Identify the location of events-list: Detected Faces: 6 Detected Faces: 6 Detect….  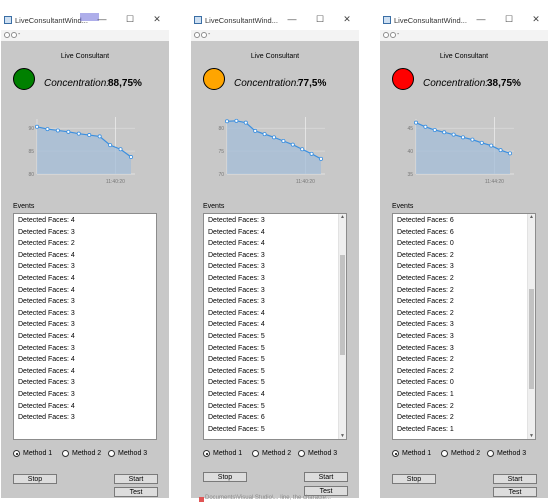
(464, 326).